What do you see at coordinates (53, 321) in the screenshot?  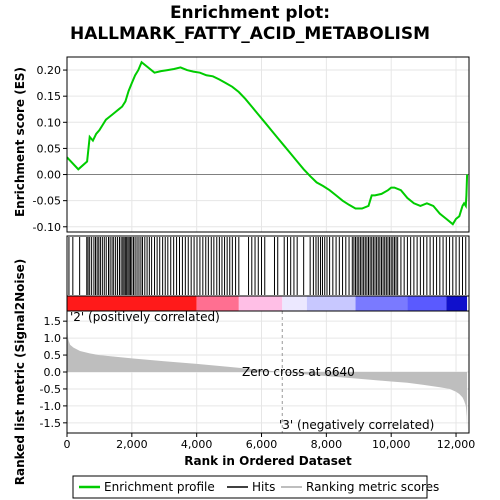 I see `metric-tick-label: 1.5` at bounding box center [53, 321].